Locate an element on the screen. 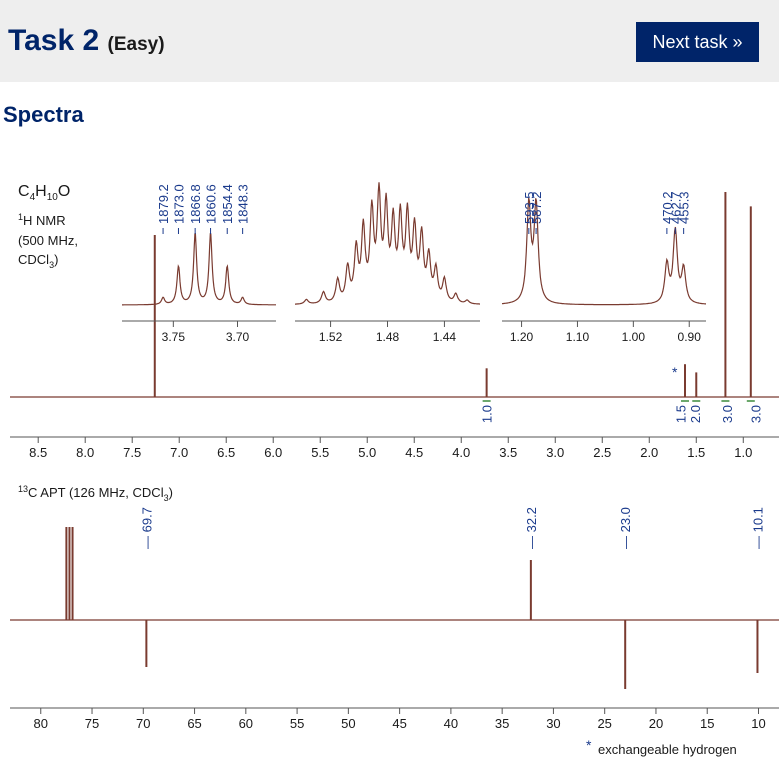  carbon-tick-label: 65 is located at coordinates (194, 723).